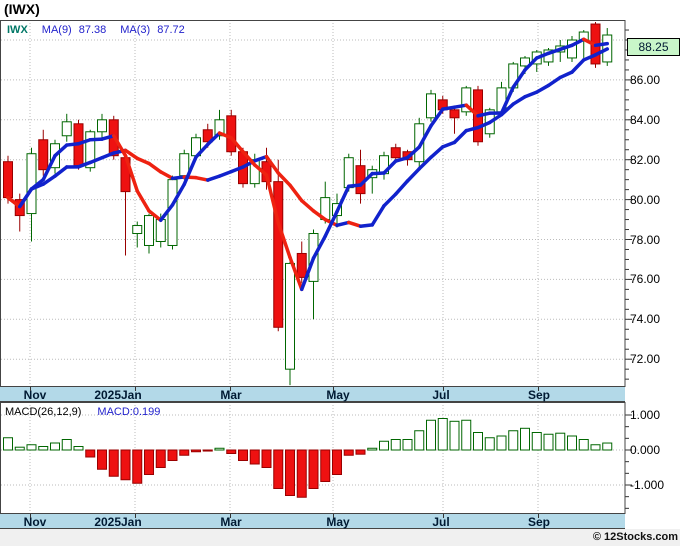  I want to click on legend-ma3-label: MA(3), so click(135, 30).